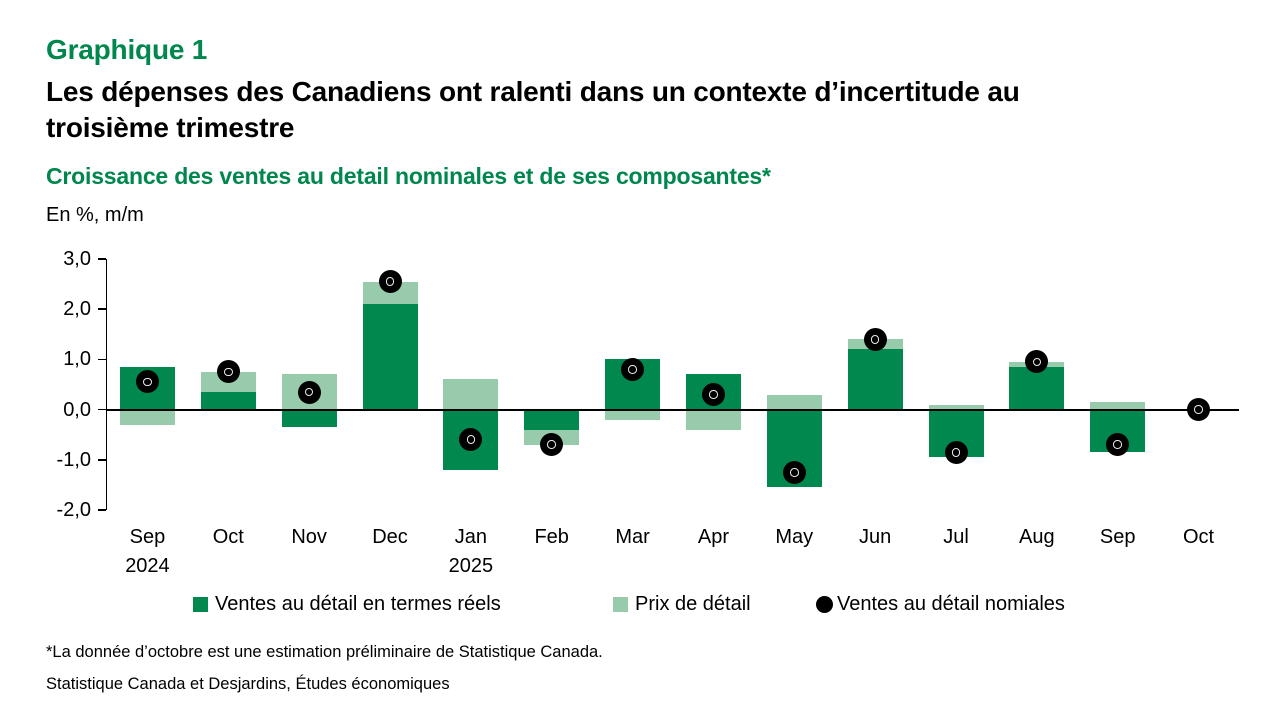 The width and height of the screenshot is (1280, 720). What do you see at coordinates (673, 409) in the screenshot?
I see `zero-axis-line` at bounding box center [673, 409].